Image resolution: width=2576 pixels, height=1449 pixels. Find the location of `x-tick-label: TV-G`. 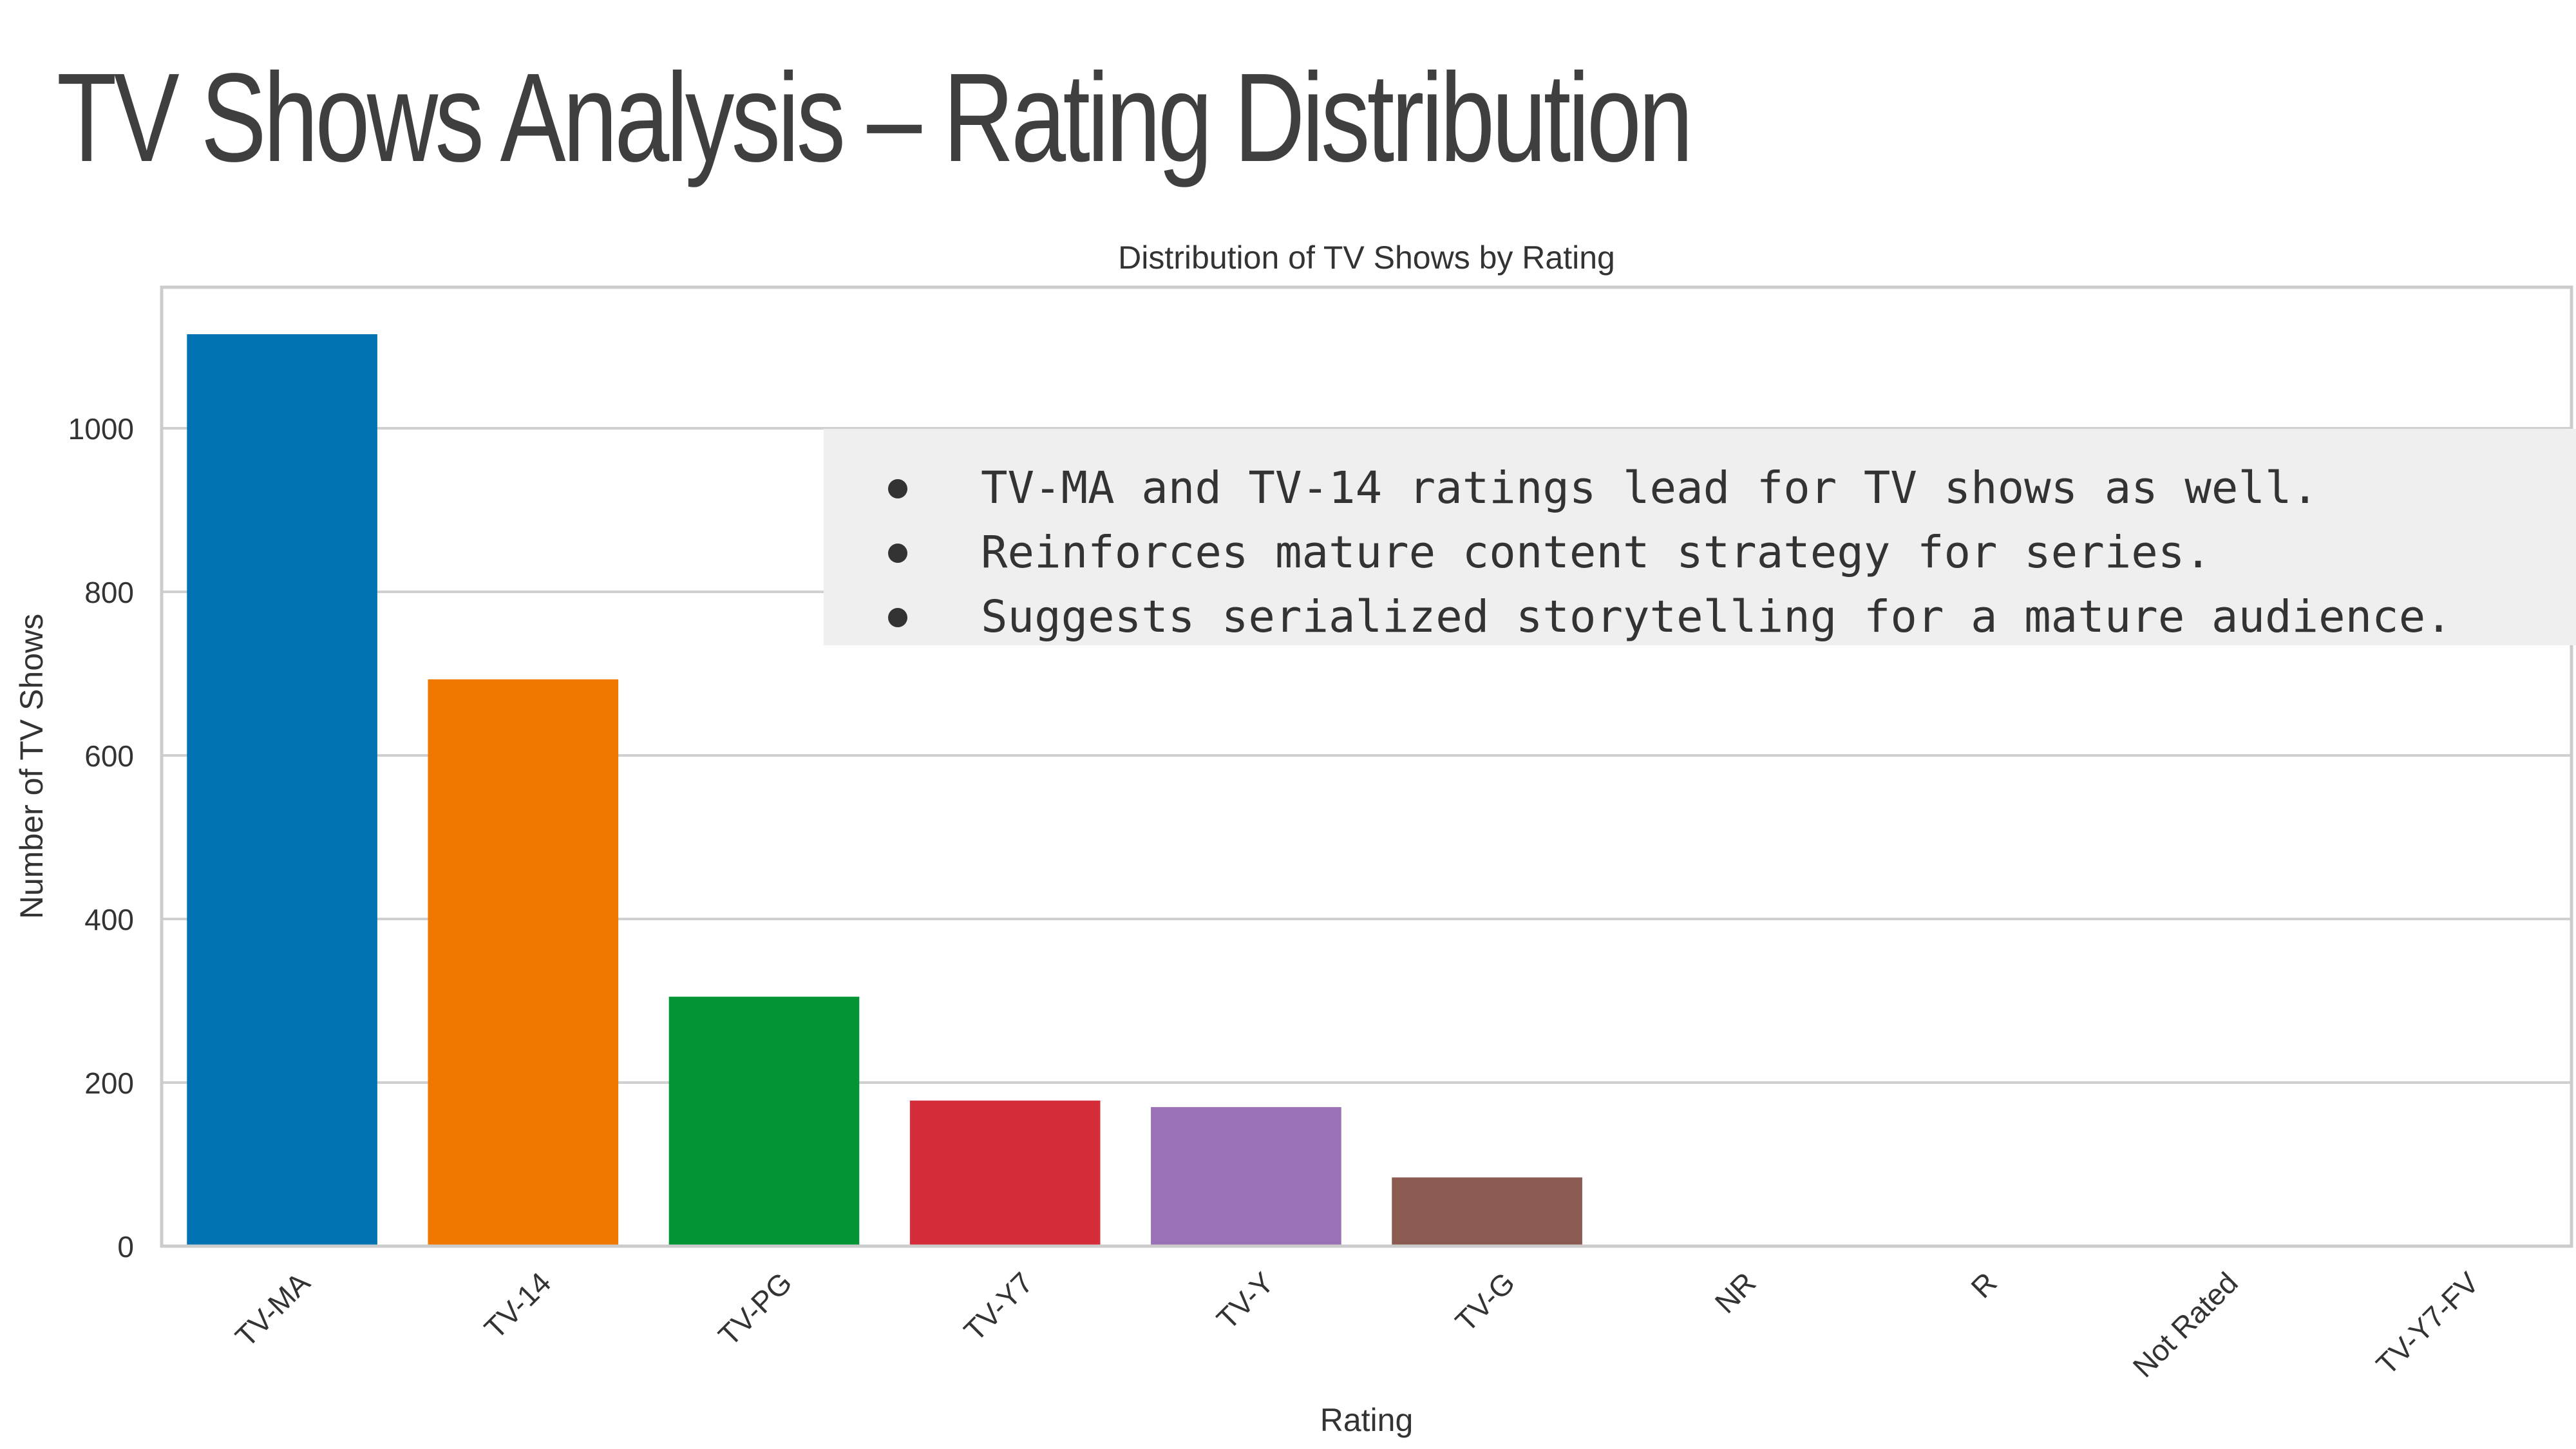

x-tick-label: TV-G is located at coordinates (1484, 1301).